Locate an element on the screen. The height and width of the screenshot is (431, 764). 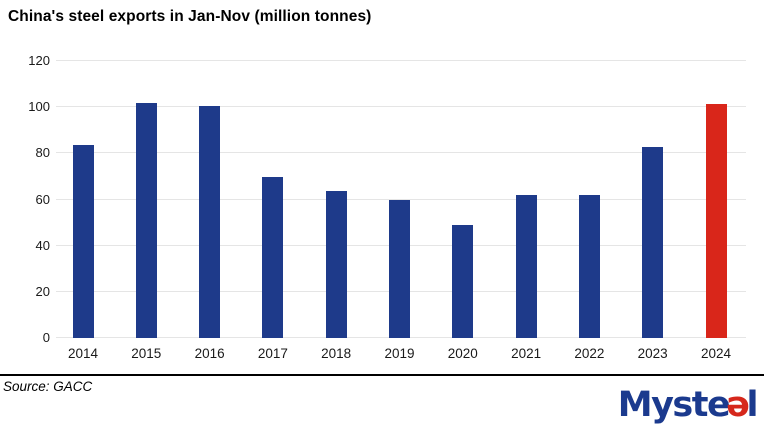
y-tick-label-120: 120 is located at coordinates (39, 60).